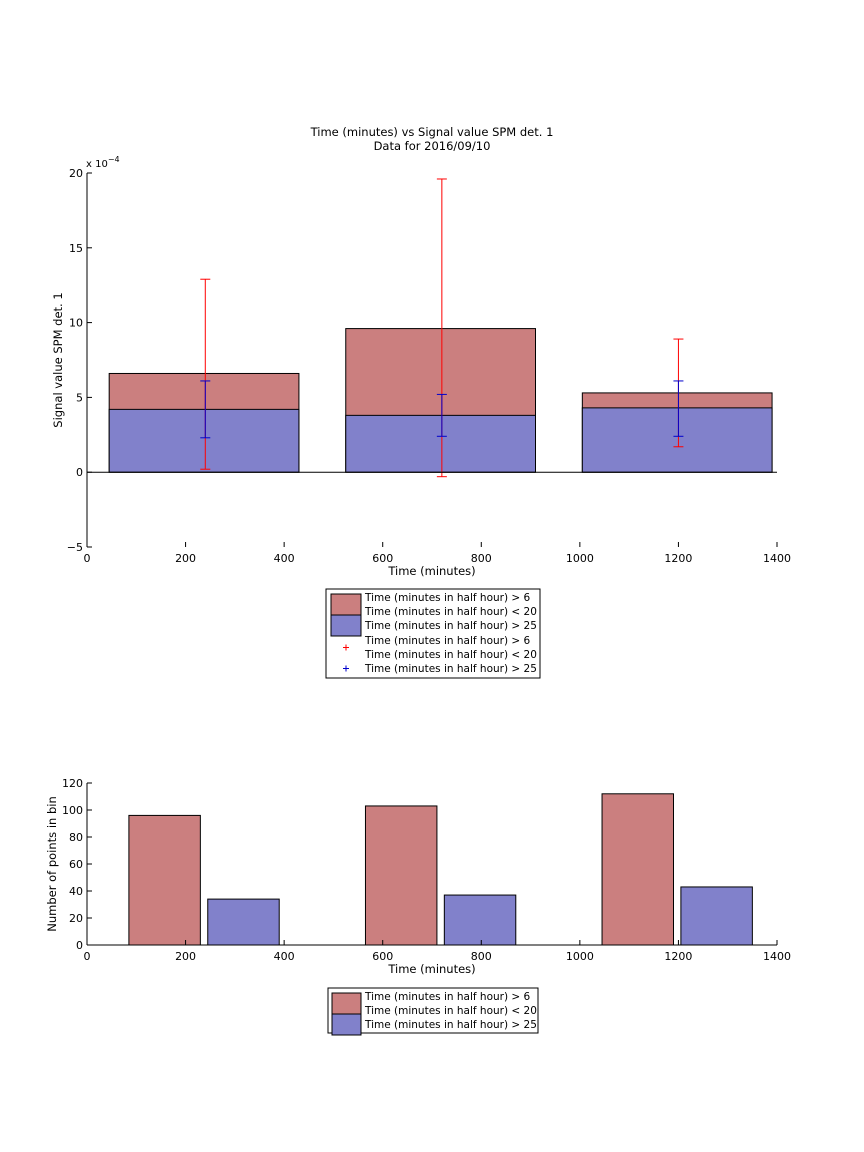  What do you see at coordinates (76, 864) in the screenshot?
I see `y-tick-label: 60` at bounding box center [76, 864].